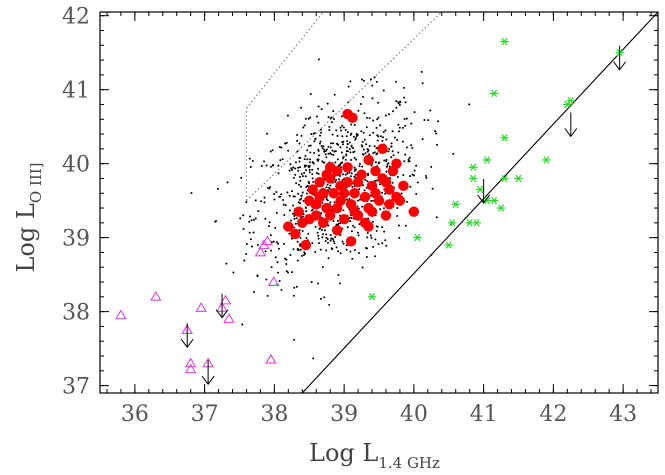 This screenshot has height=475, width=665. Describe the element at coordinates (414, 414) in the screenshot. I see `x-tick-label: 40` at that location.